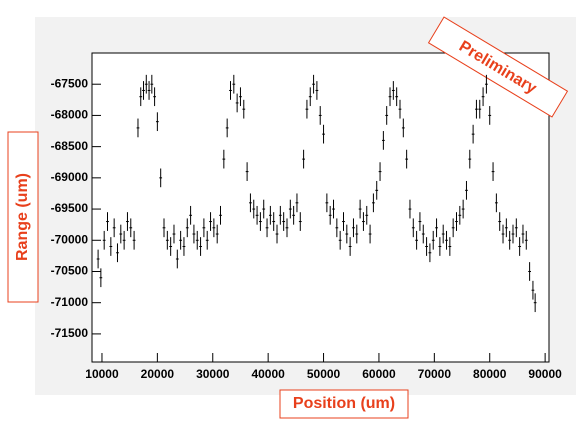  I want to click on x-tick-label: 70000, so click(435, 374).